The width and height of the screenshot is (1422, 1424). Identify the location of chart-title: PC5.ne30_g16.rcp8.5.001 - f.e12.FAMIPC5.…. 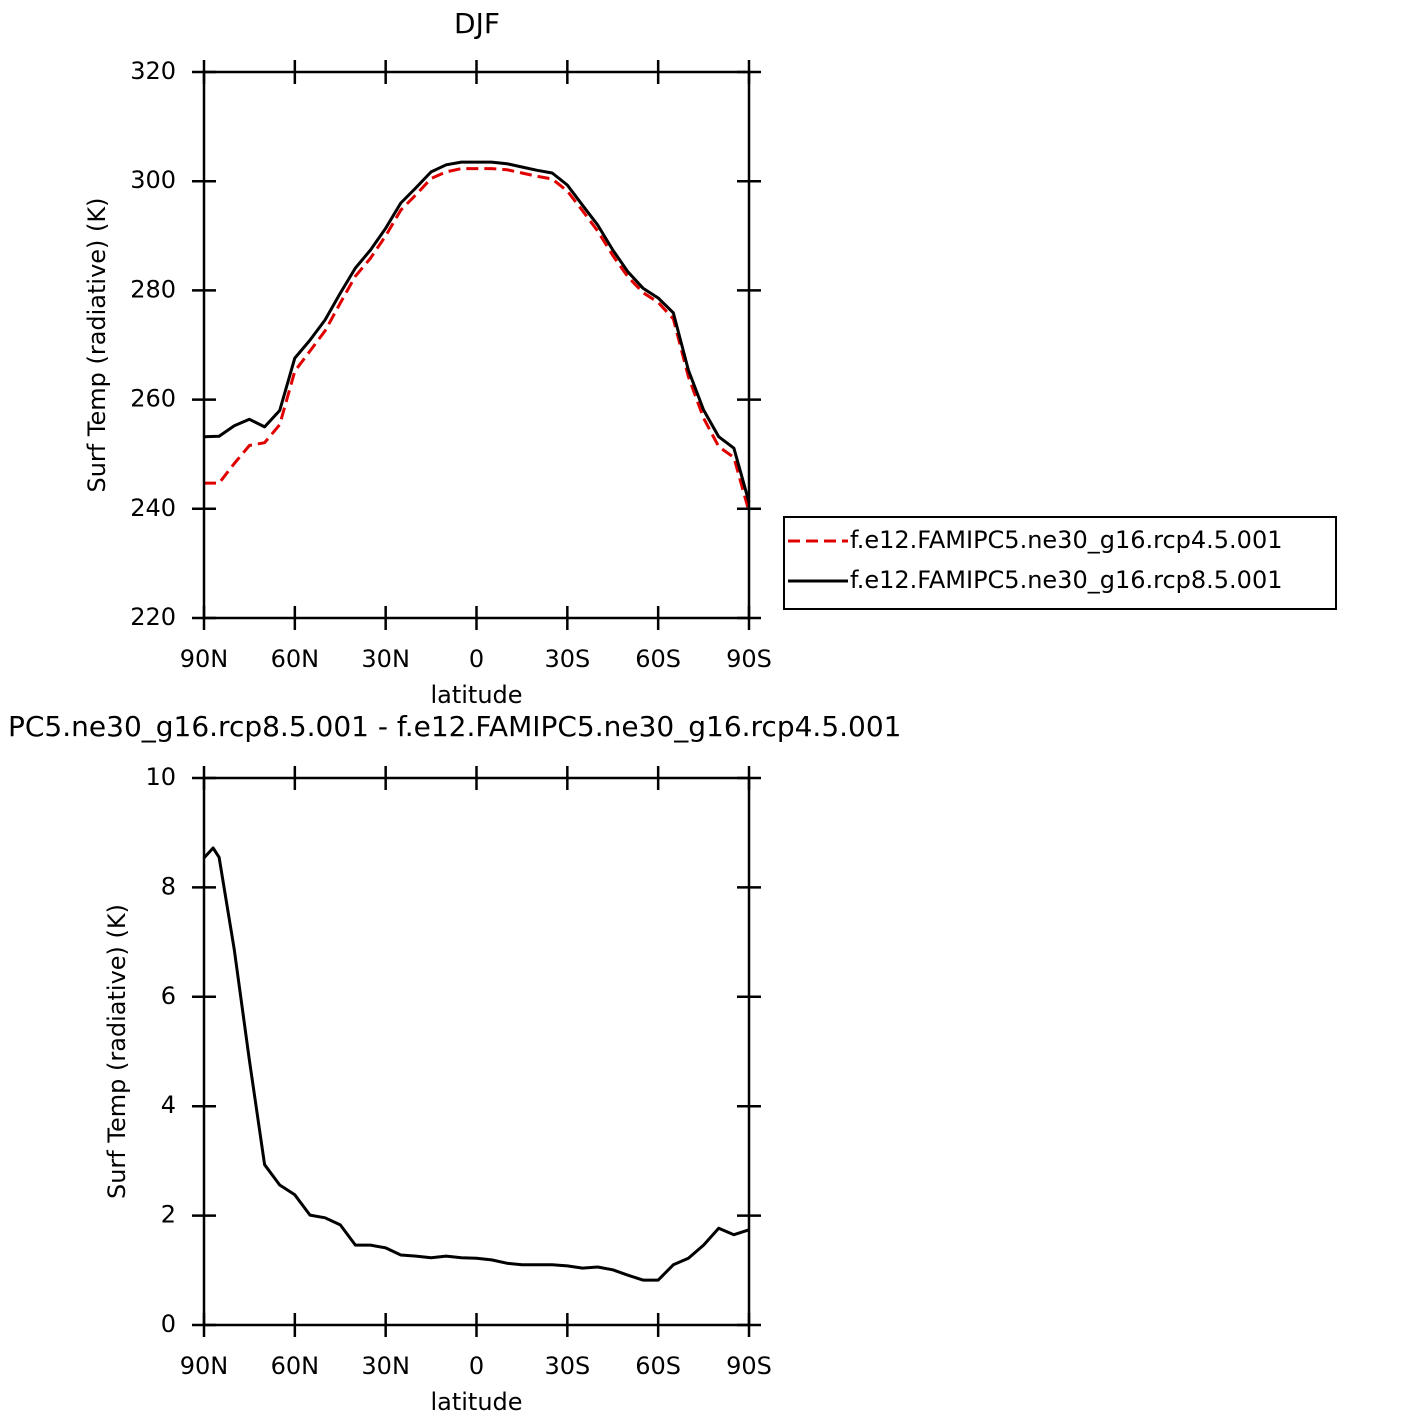
(454, 726).